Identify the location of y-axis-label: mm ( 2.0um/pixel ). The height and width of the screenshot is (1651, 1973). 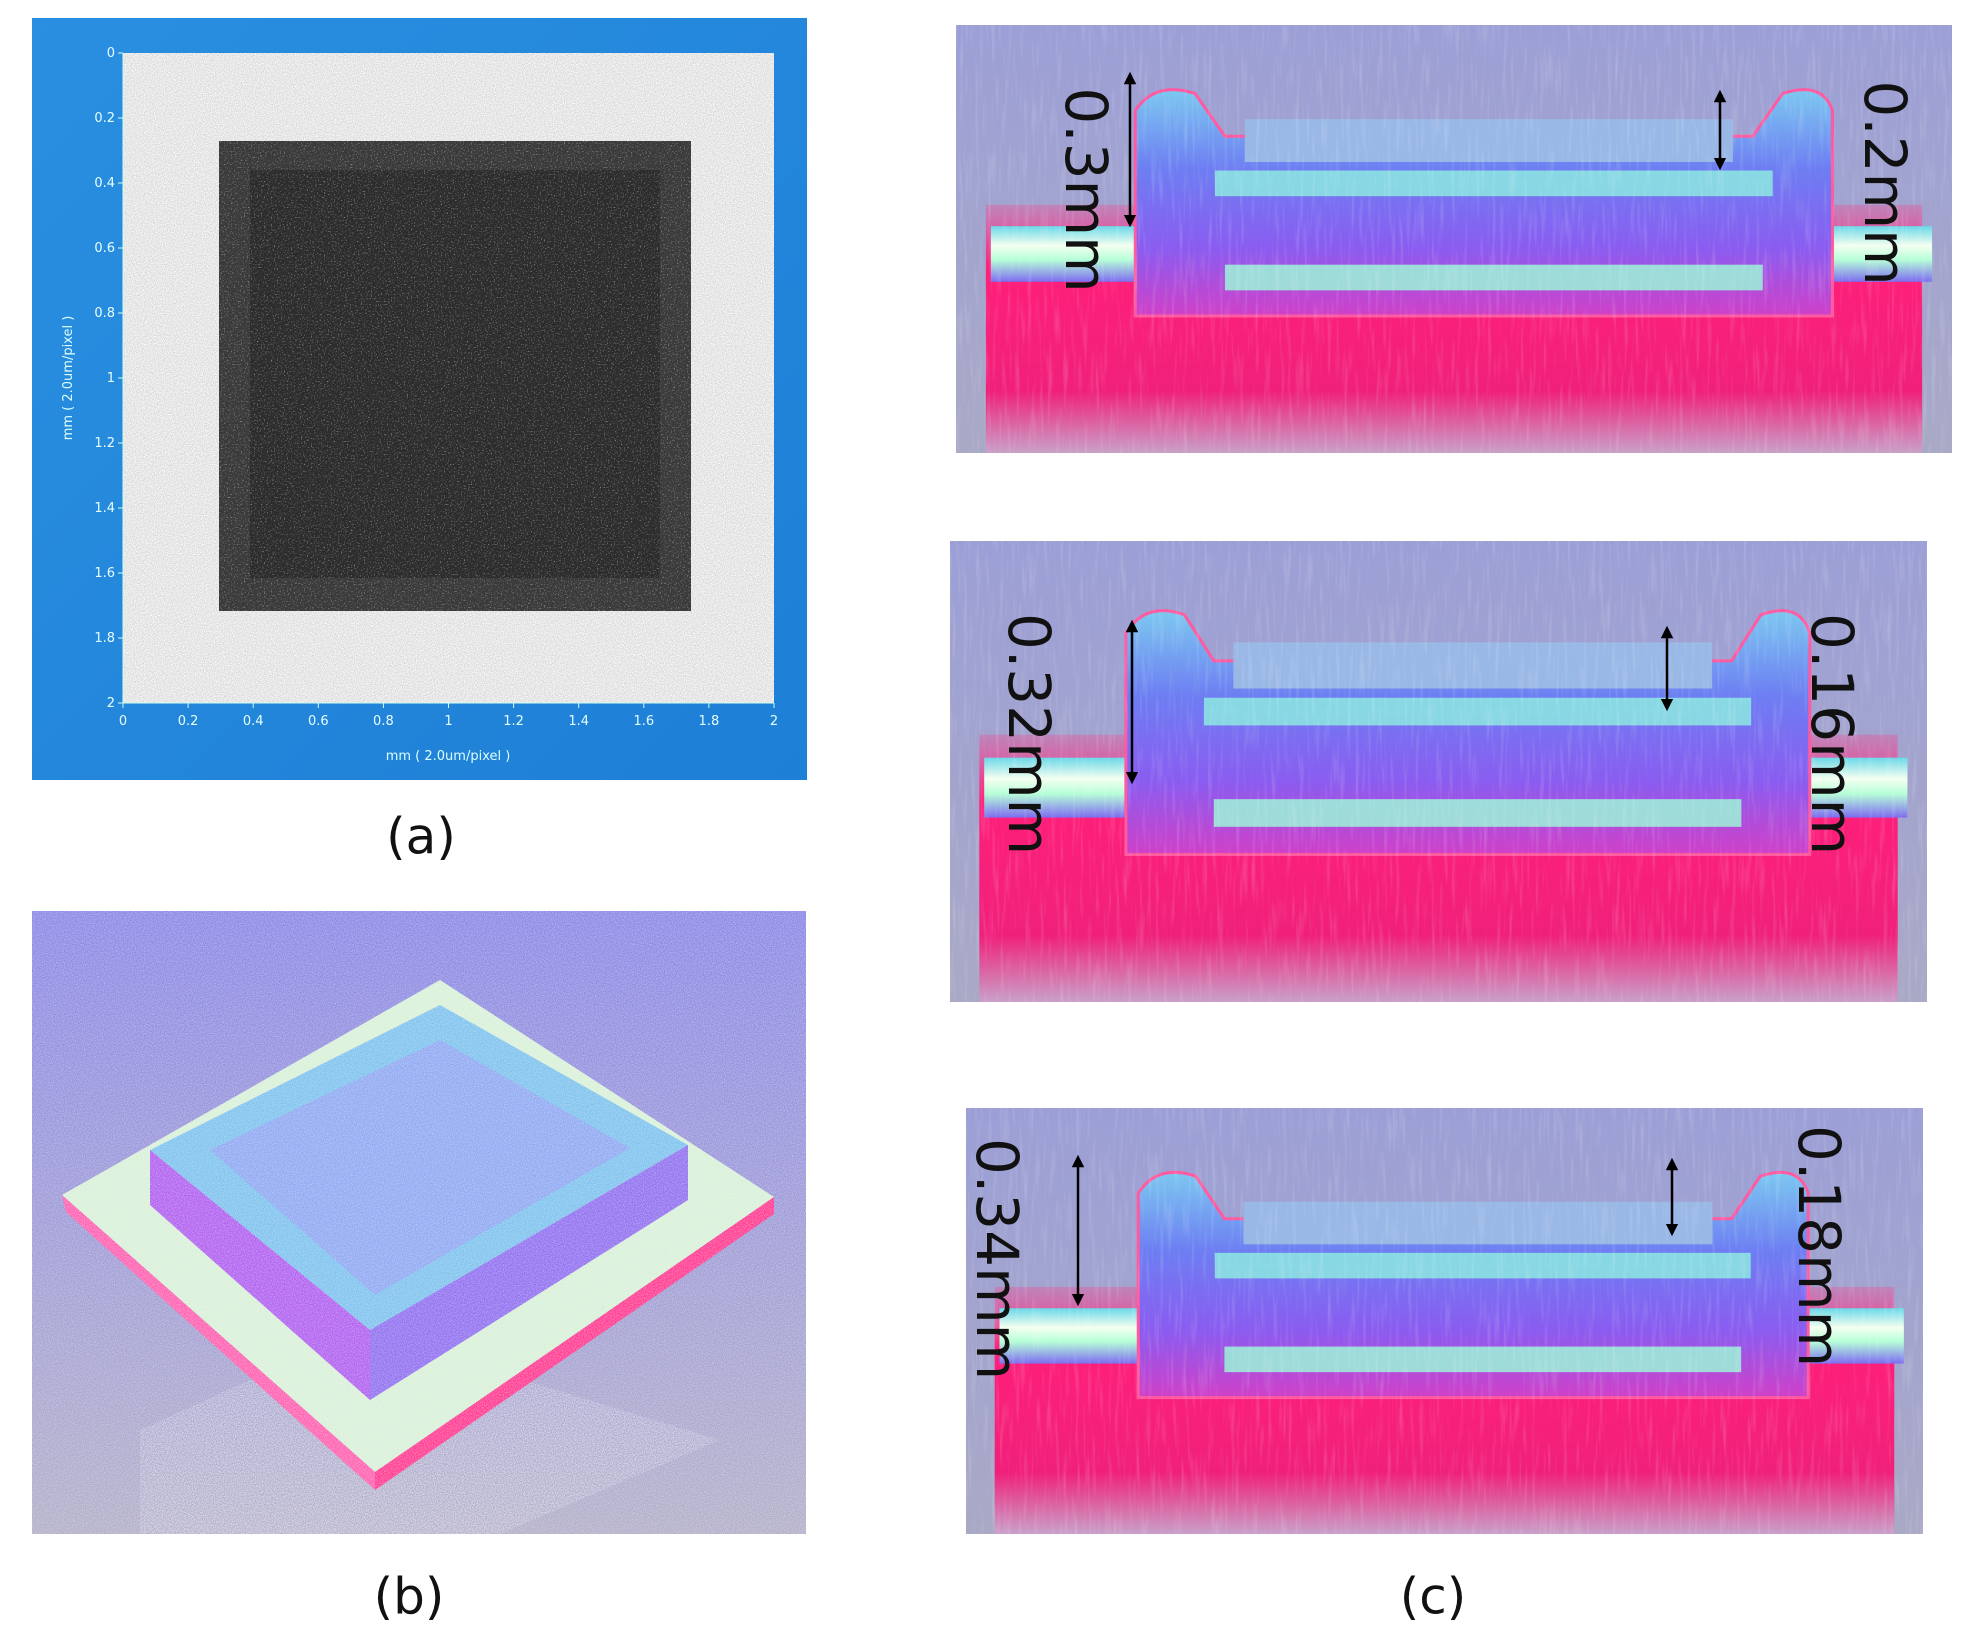
(68, 378).